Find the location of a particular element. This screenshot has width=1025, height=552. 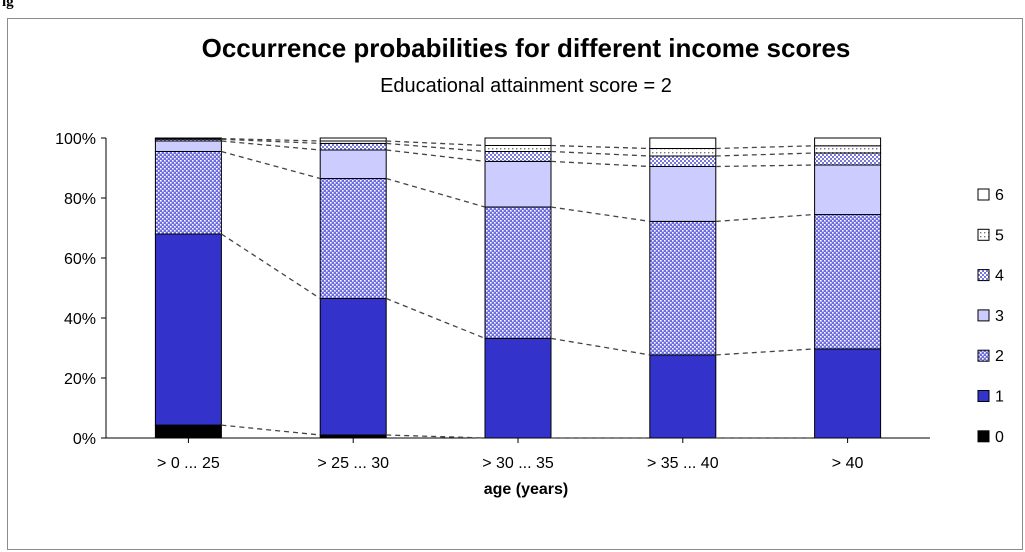

legend-label: 5 is located at coordinates (999, 235).